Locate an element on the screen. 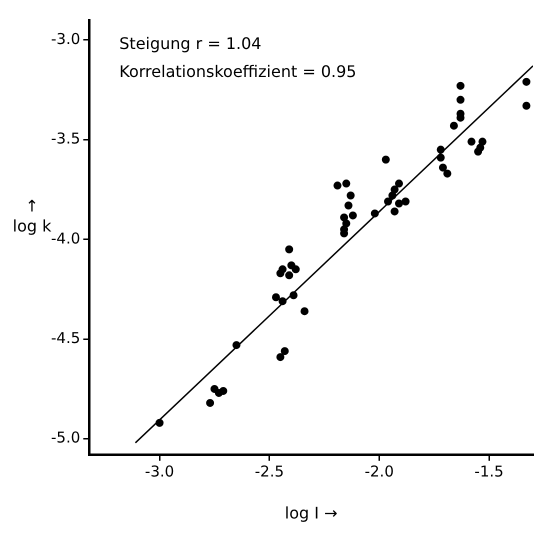 This screenshot has width=547, height=547. x-tick-label: -2.0 is located at coordinates (379, 471).